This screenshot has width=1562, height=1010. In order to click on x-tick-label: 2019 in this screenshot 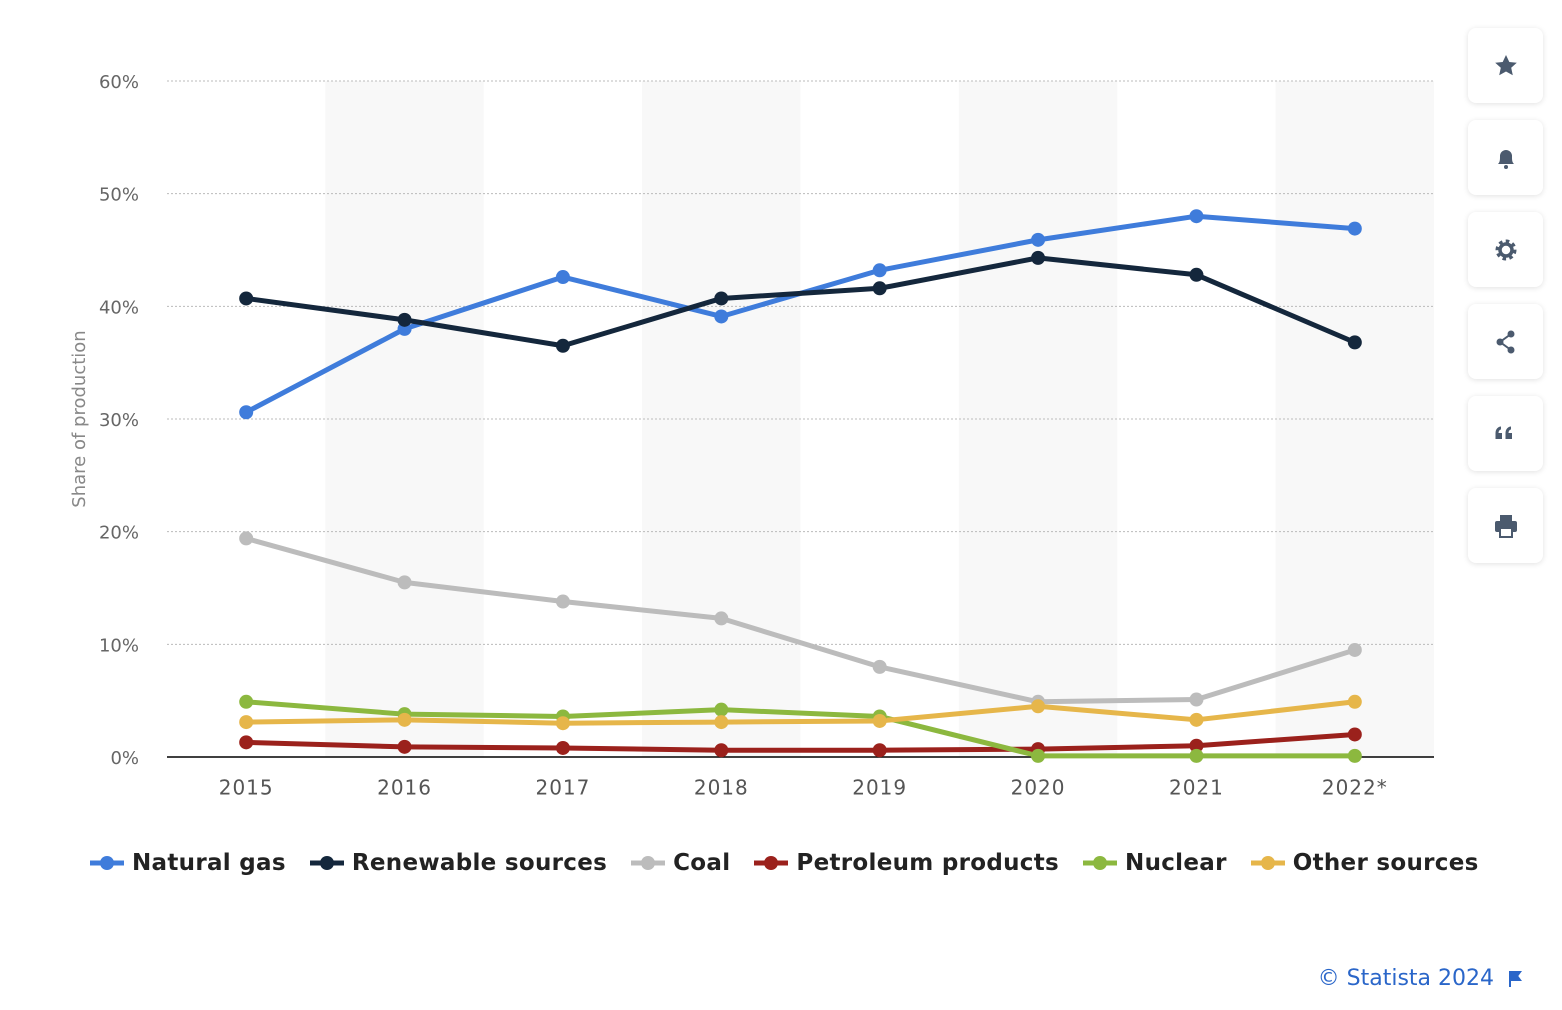, I will do `click(879, 788)`.